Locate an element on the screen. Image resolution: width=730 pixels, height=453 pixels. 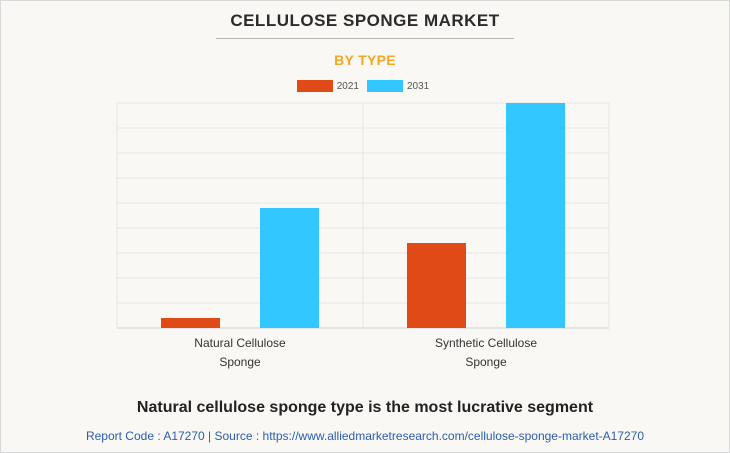
legend-swatch-2031 is located at coordinates (385, 86).